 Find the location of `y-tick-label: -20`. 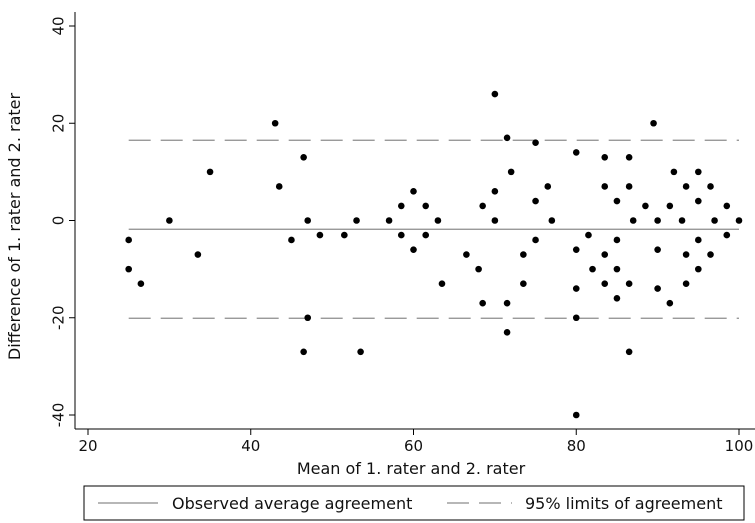

y-tick-label: -20 is located at coordinates (58, 318).